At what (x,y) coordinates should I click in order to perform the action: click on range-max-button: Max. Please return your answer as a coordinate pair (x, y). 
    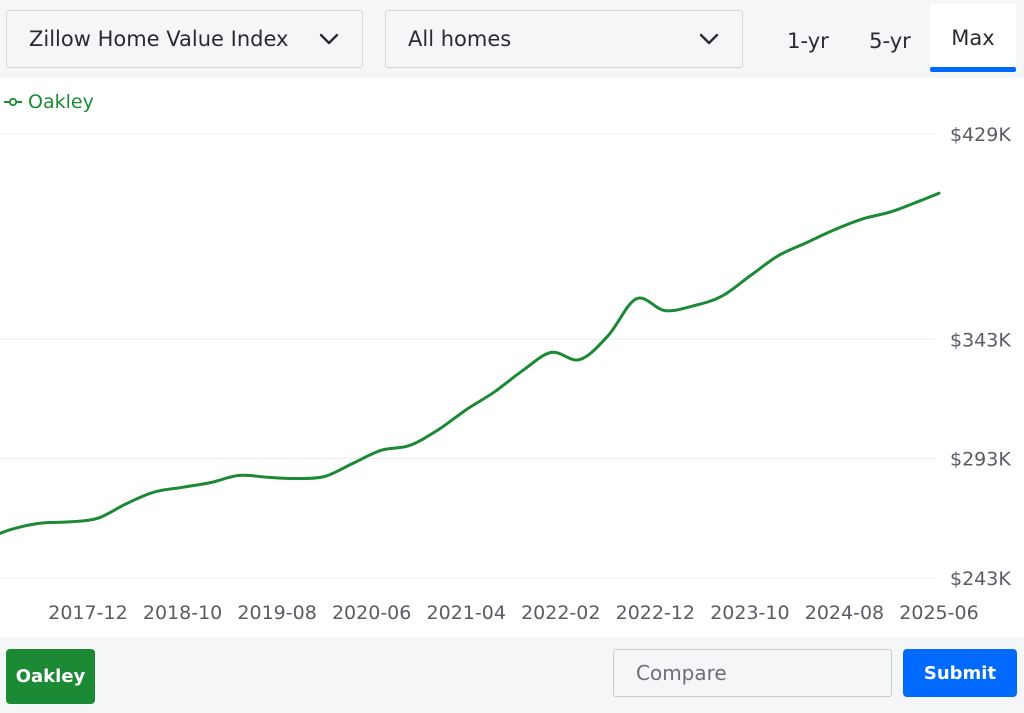
    Looking at the image, I should click on (973, 38).